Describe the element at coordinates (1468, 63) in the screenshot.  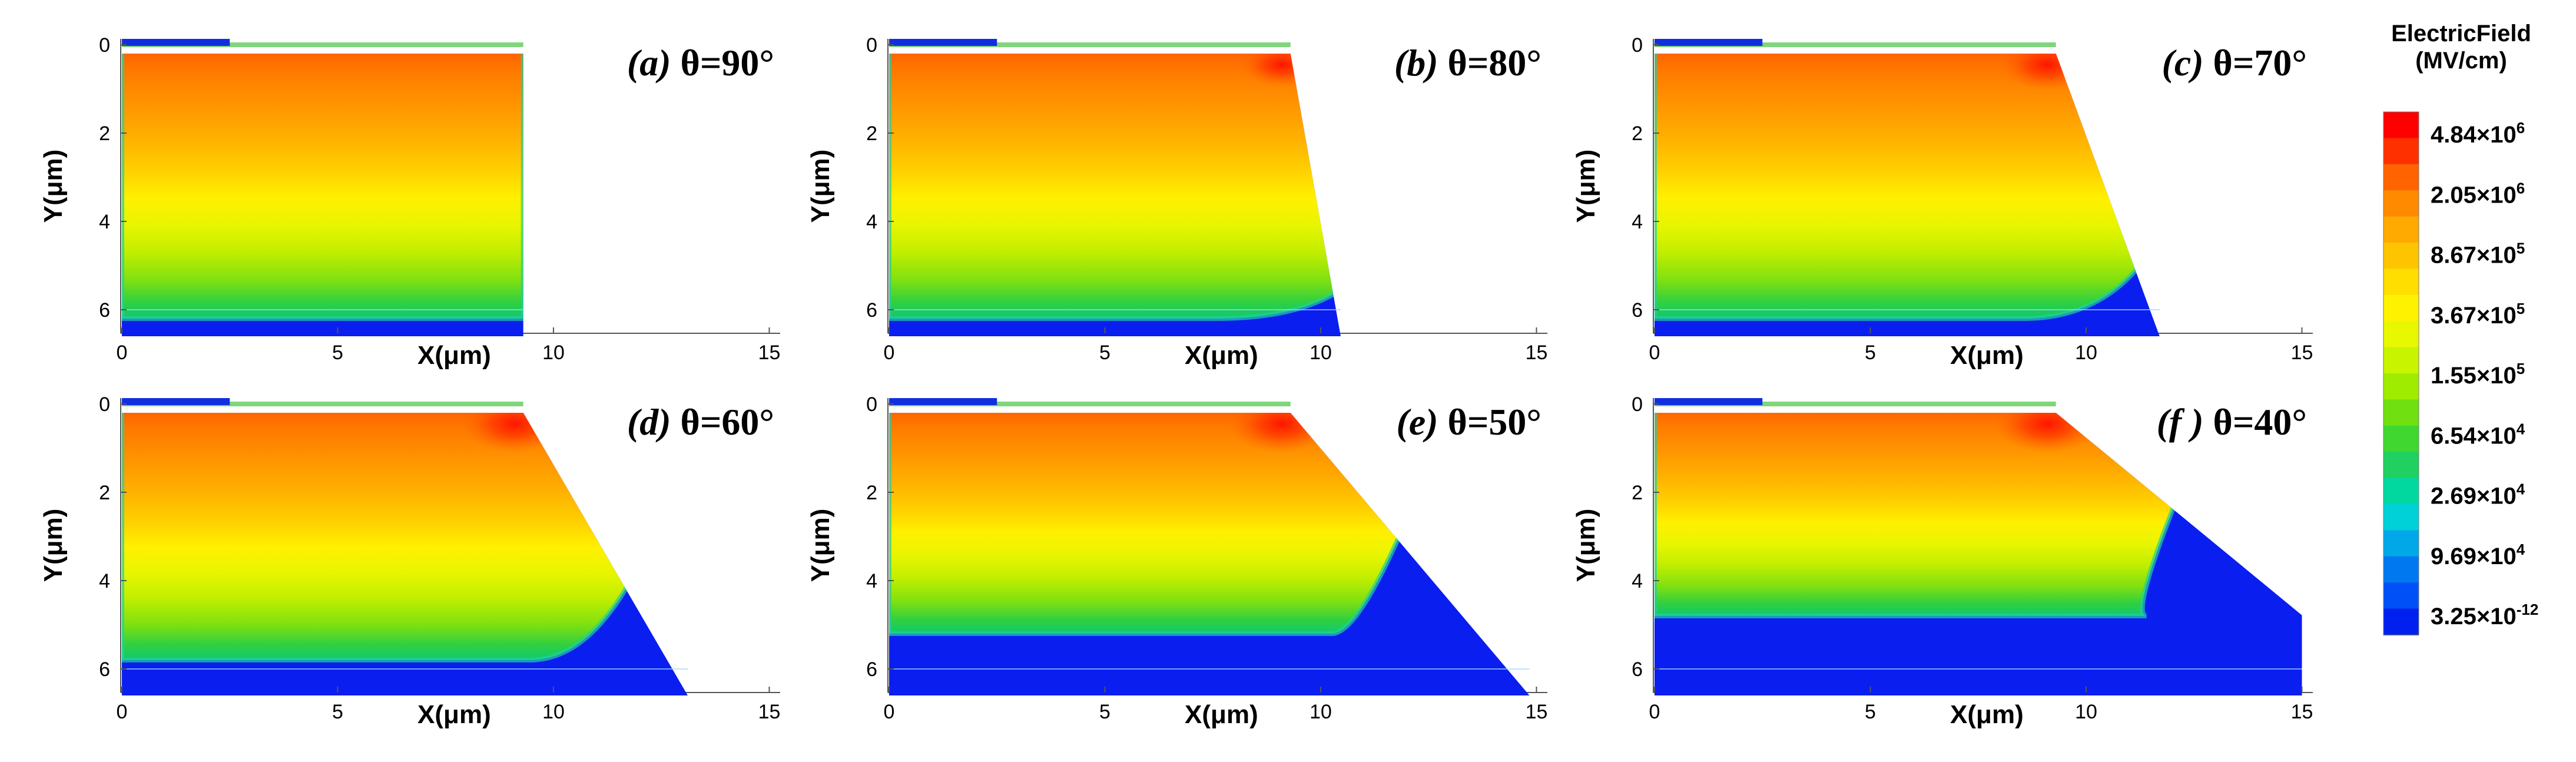
I see `panel-label: (b) θ=80°` at that location.